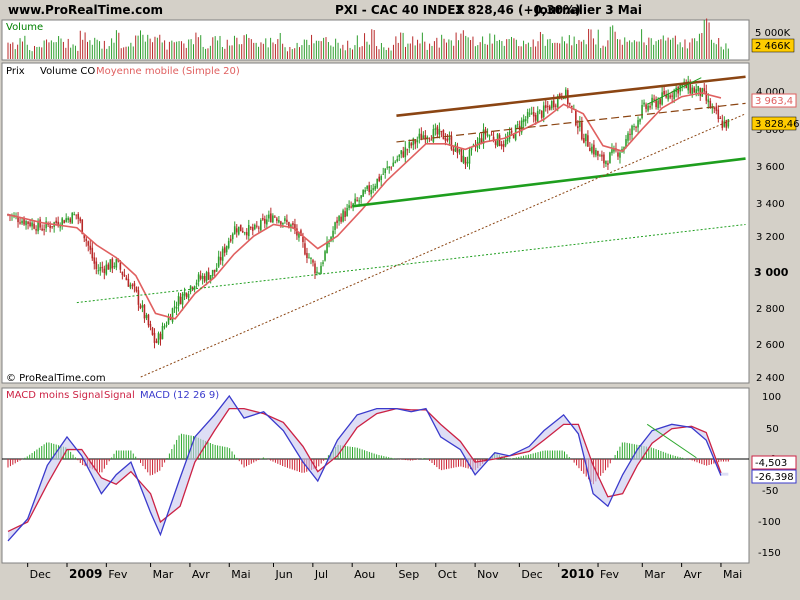 This screenshot has width=800, height=600. What do you see at coordinates (117, 574) in the screenshot?
I see `x-tick-label: Fev` at bounding box center [117, 574].